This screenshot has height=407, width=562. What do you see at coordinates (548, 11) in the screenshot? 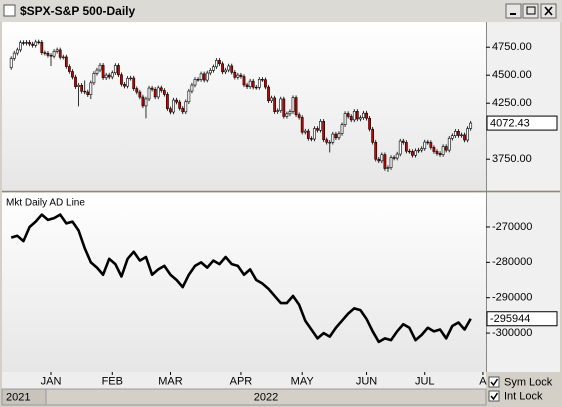
I see `close-icon` at bounding box center [548, 11].